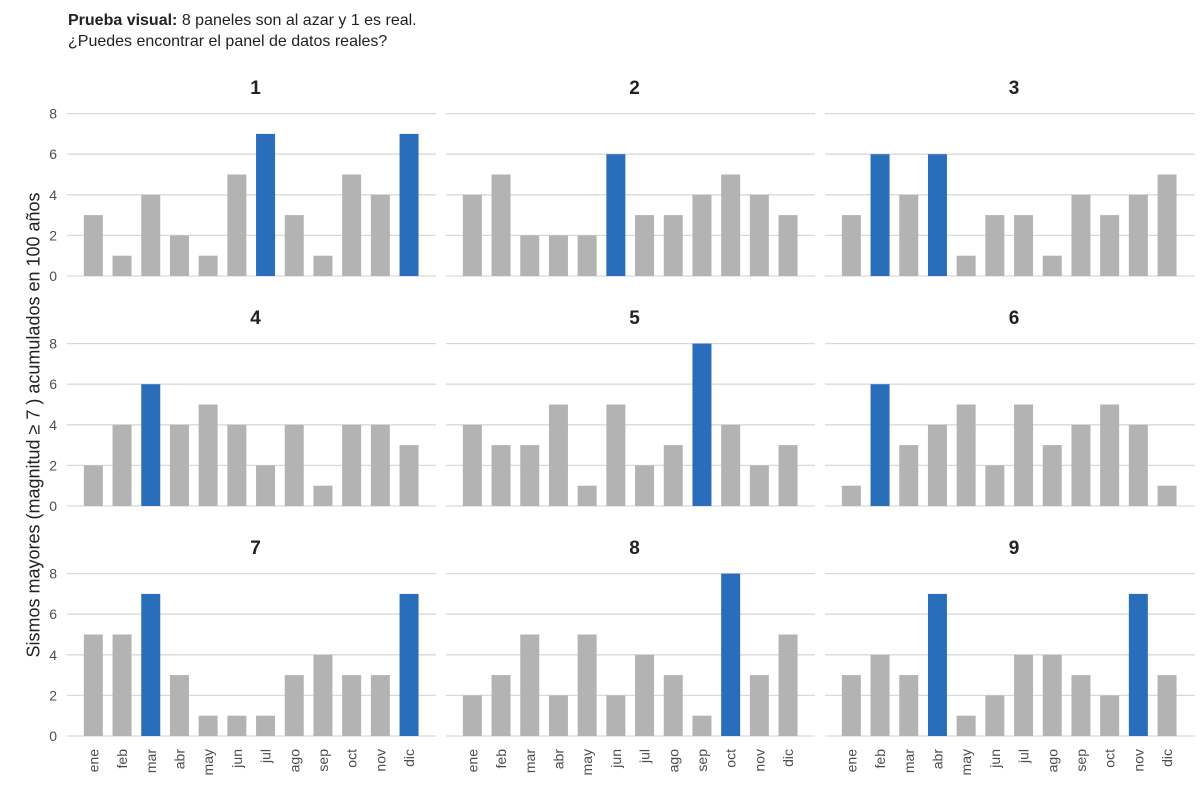 Image resolution: width=1200 pixels, height=786 pixels. I want to click on panel-title: 9, so click(1014, 548).